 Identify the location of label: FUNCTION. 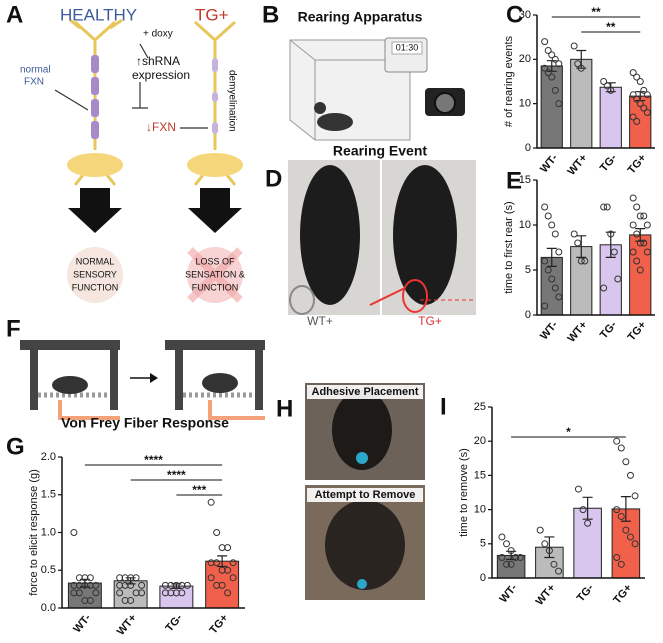
(95, 287).